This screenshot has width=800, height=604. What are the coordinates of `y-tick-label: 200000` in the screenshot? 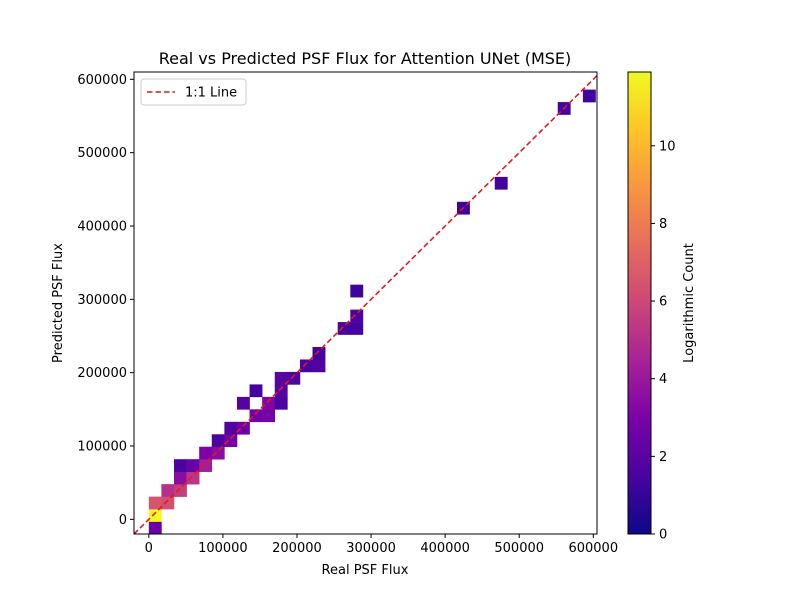 It's located at (102, 373).